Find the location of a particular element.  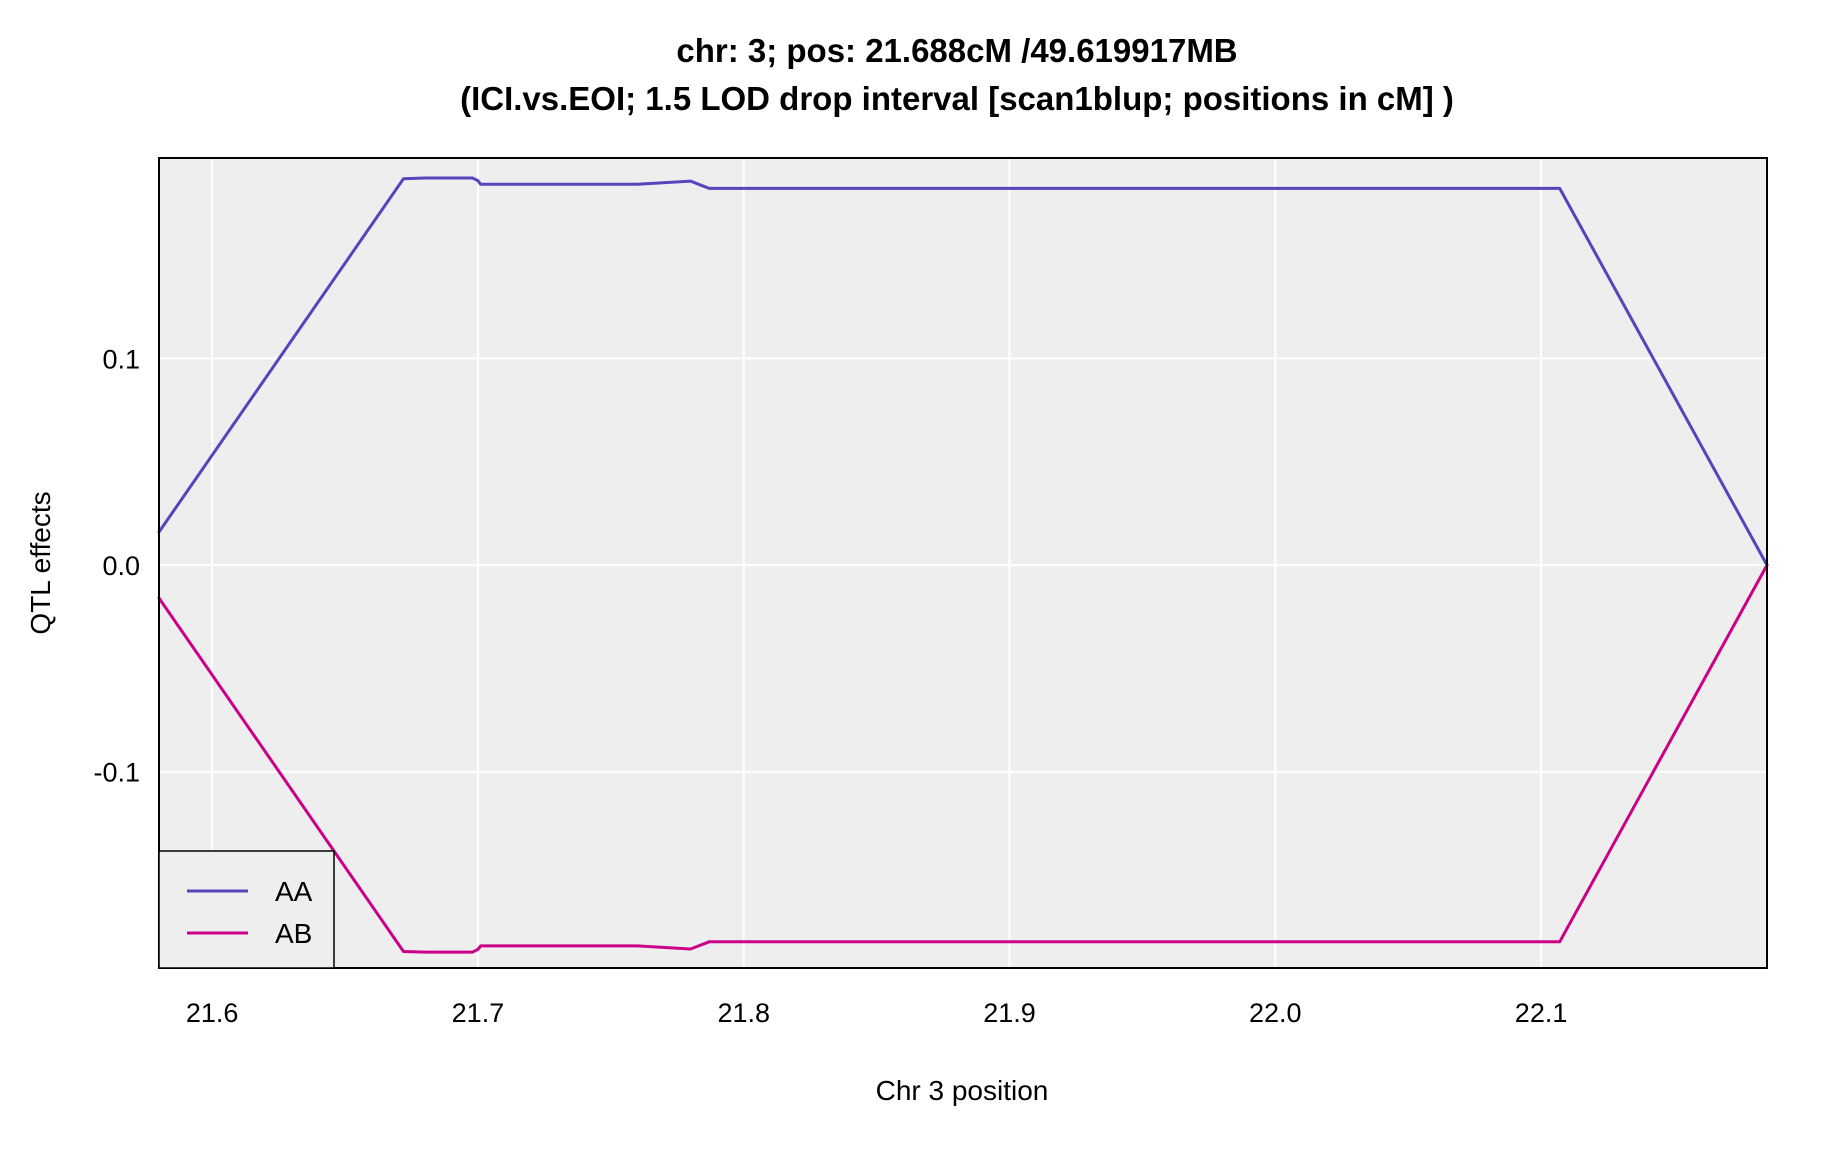

x-tick-label: 22.1 is located at coordinates (1541, 1013).